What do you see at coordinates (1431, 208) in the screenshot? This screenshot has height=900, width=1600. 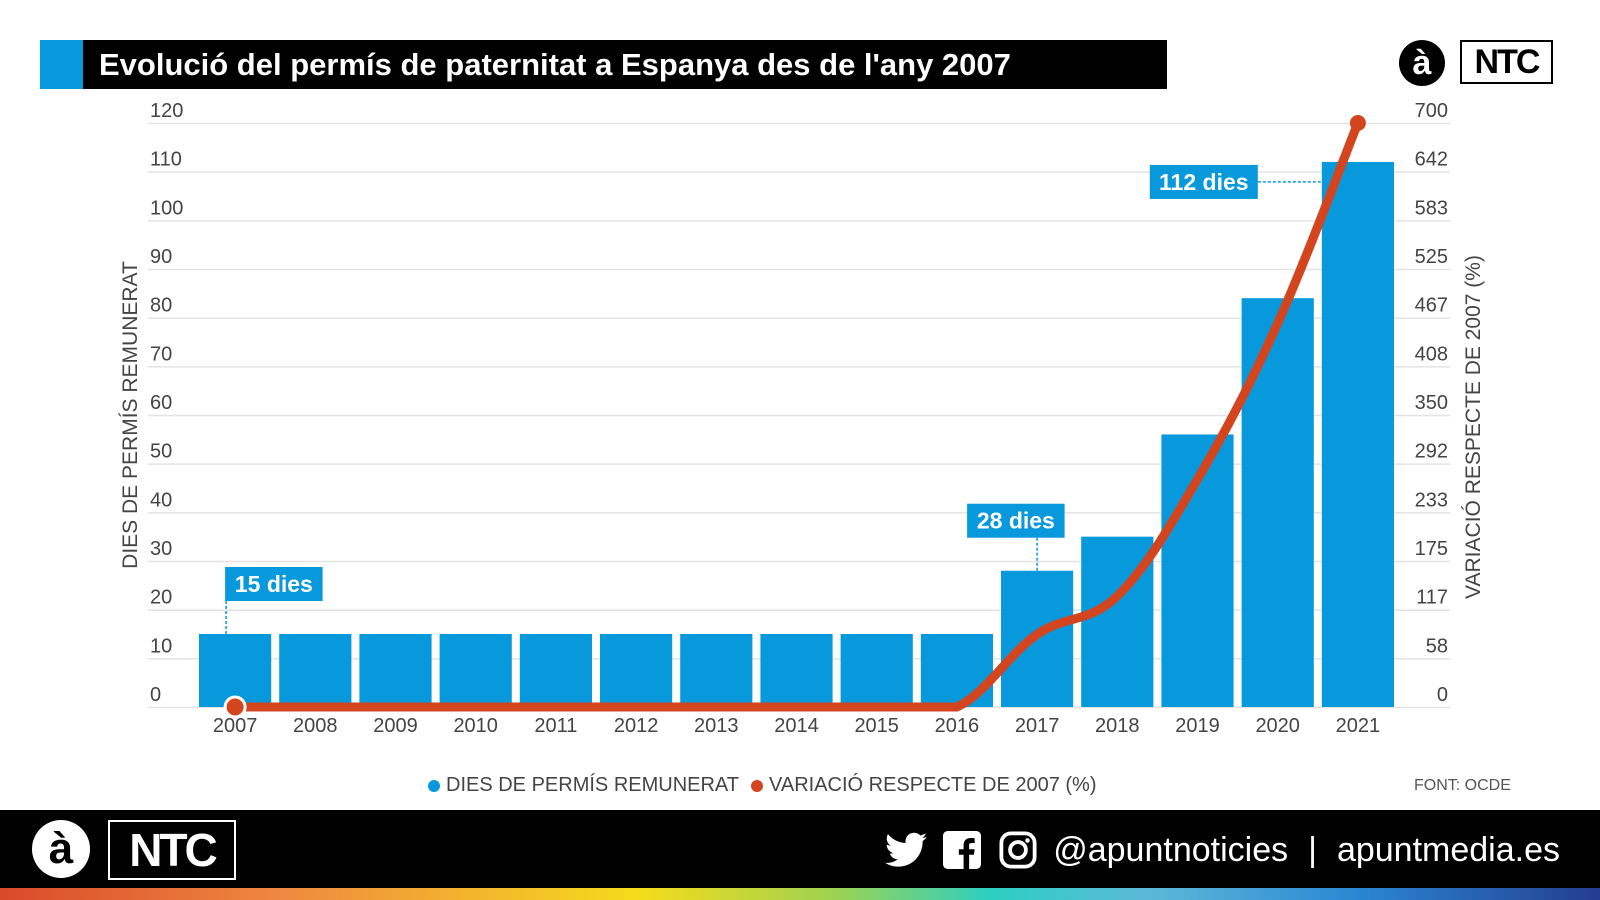 I see `right-tick-label: 583` at bounding box center [1431, 208].